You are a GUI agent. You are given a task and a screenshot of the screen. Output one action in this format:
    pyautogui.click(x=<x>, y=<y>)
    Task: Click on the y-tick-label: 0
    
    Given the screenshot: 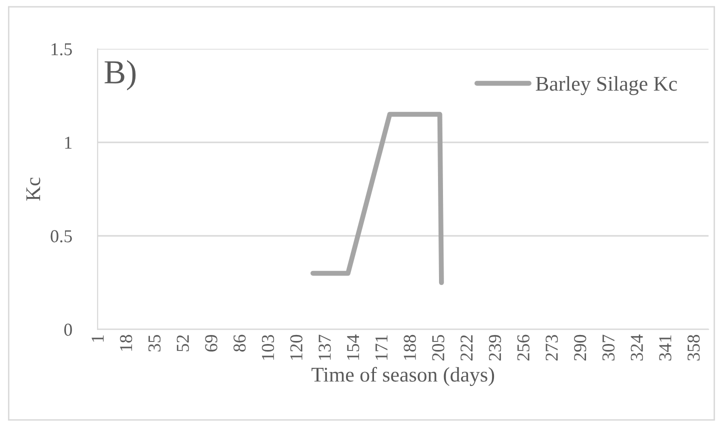 What is the action you would take?
    pyautogui.click(x=68, y=330)
    